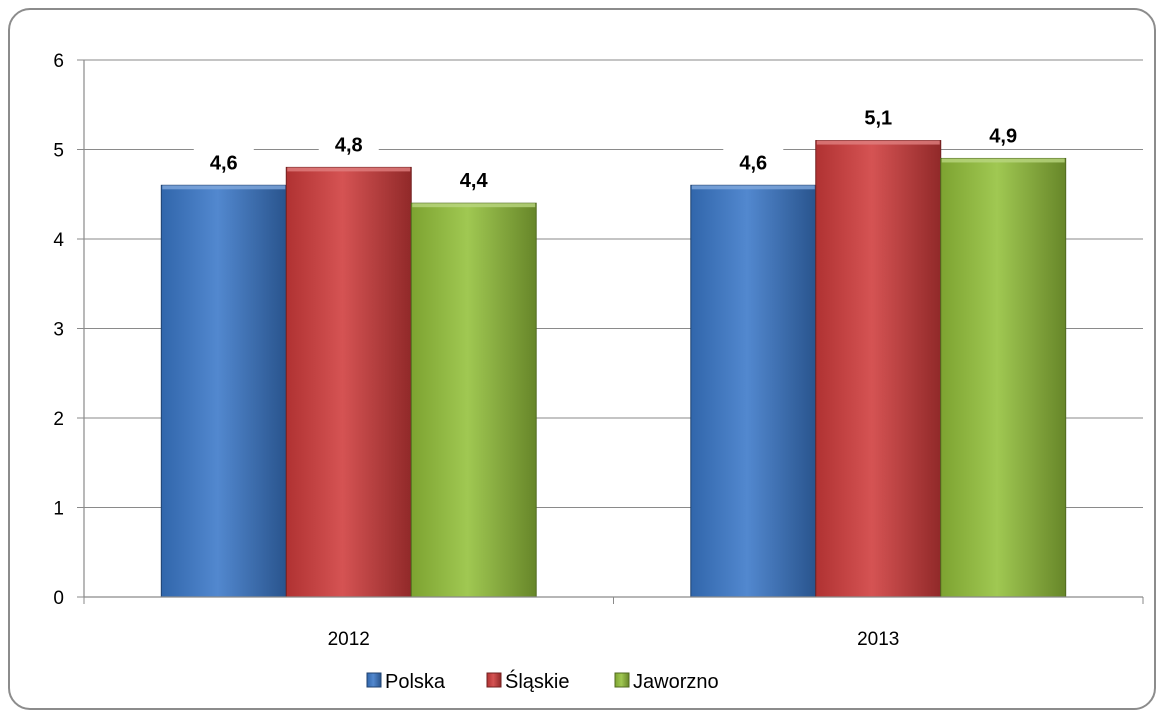 The width and height of the screenshot is (1166, 720). What do you see at coordinates (348, 382) in the screenshot?
I see `bar-śląskie-2012` at bounding box center [348, 382].